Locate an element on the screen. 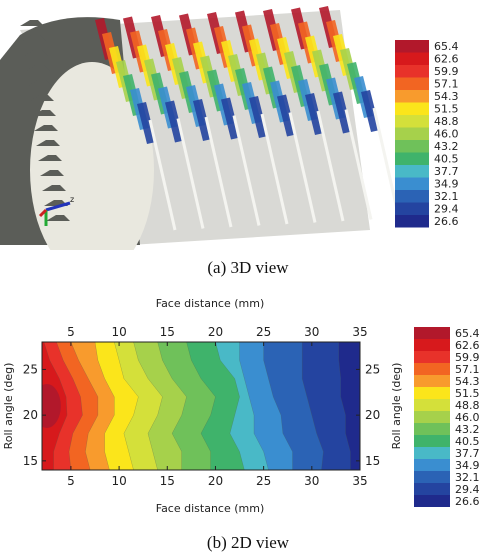  axis-triad: z is located at coordinates (56, 210).